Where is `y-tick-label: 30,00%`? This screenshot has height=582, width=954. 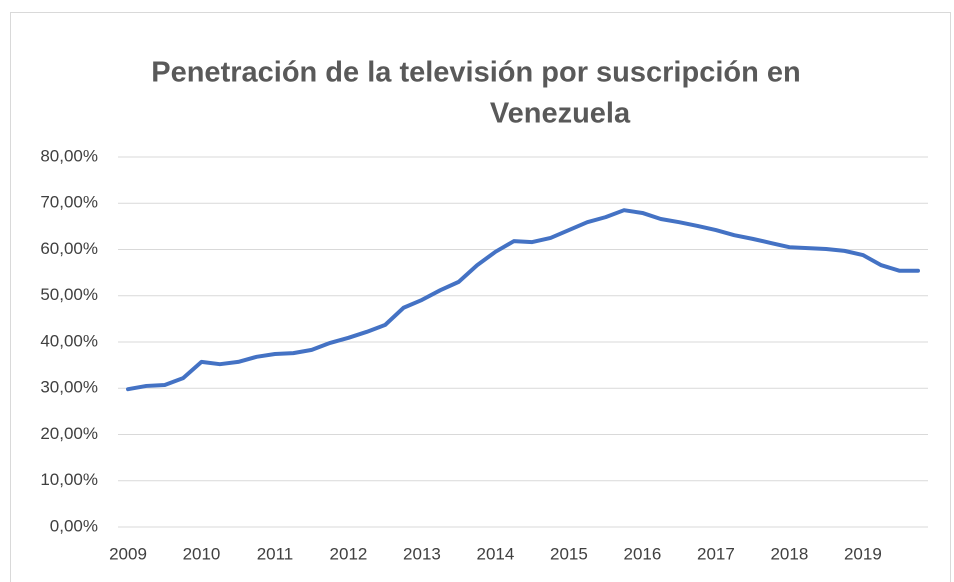
y-tick-label: 30,00% is located at coordinates (69, 387).